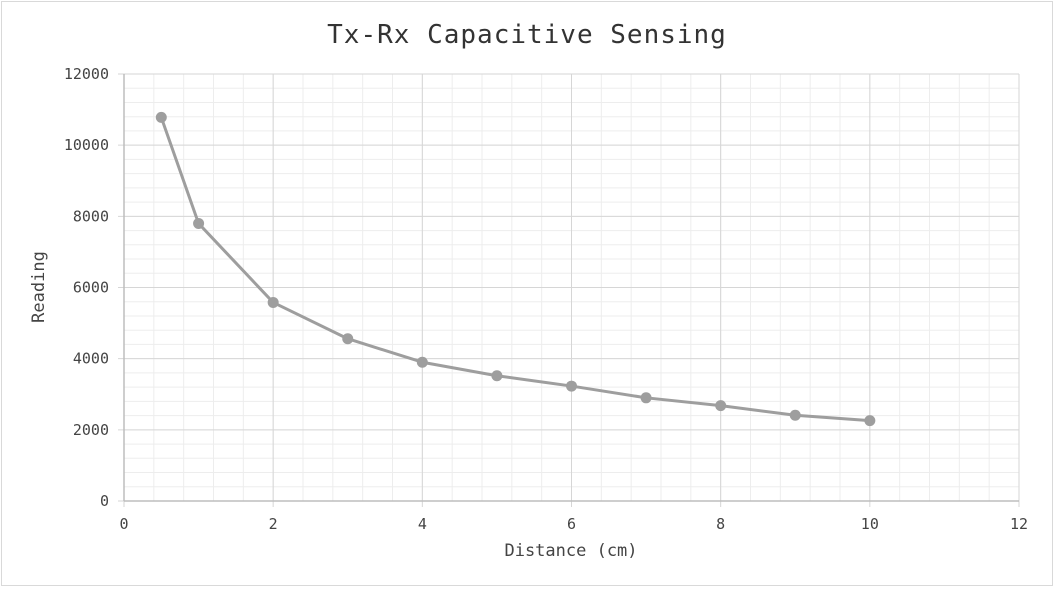 The image size is (1056, 590). I want to click on chart-title: Tx-Rx Capacitive Sensing, so click(527, 35).